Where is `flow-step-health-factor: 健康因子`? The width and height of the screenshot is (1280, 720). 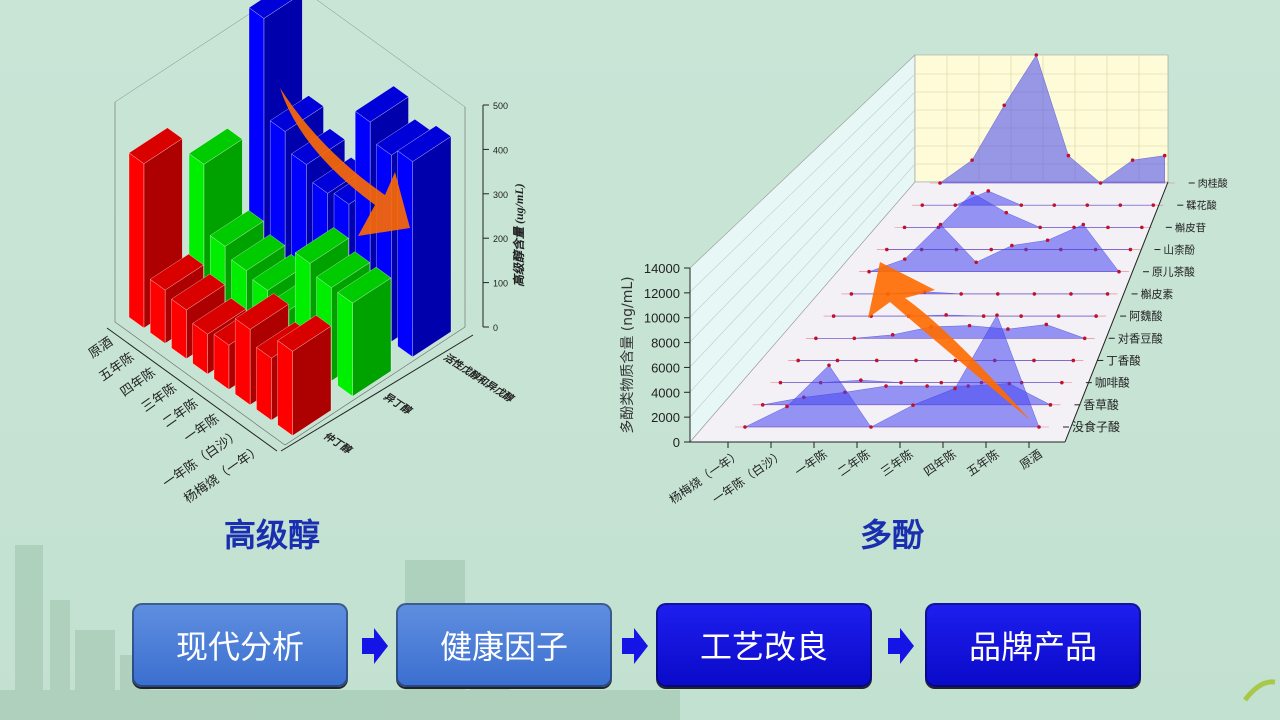
flow-step-health-factor: 健康因子 is located at coordinates (504, 645).